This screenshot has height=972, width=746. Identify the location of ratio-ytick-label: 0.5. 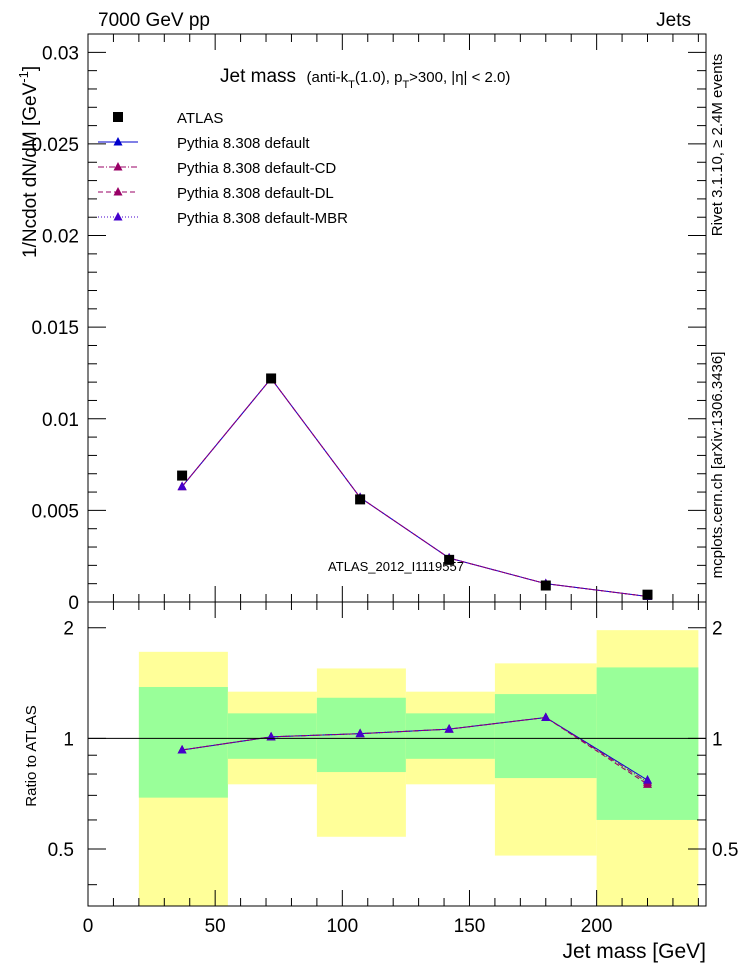
(61, 850).